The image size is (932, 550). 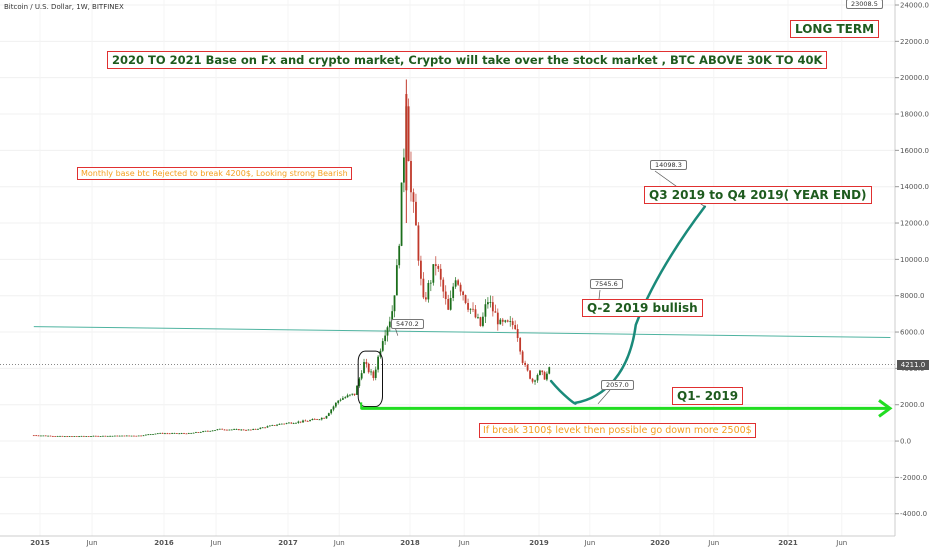 What do you see at coordinates (864, 4) in the screenshot?
I see `callout-23008: 23008.5` at bounding box center [864, 4].